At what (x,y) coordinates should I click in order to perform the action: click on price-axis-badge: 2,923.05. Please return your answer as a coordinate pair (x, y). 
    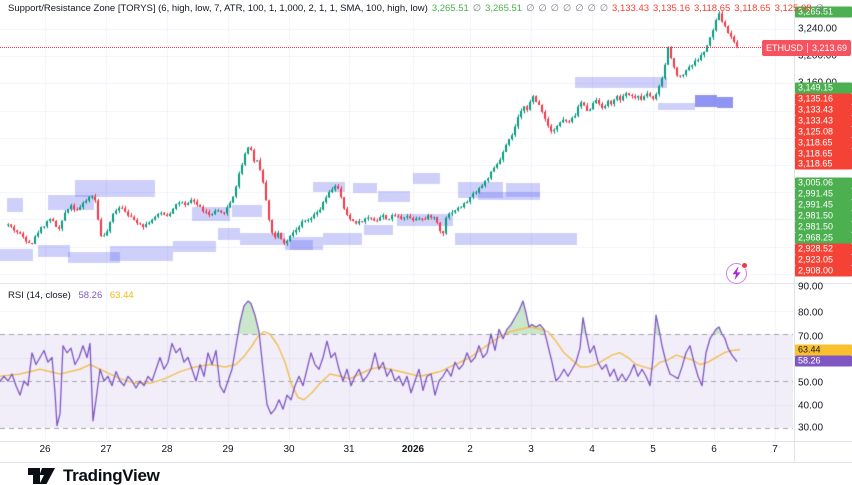
    Looking at the image, I should click on (823, 260).